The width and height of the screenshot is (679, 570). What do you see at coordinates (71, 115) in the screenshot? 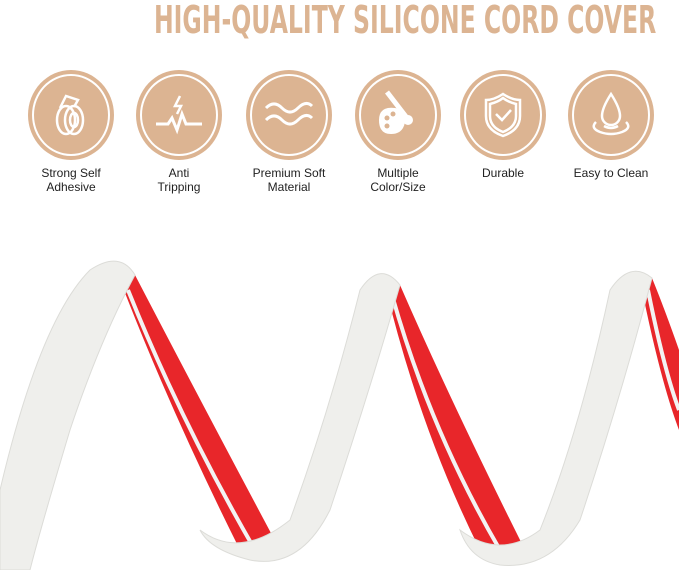
I see `tape-roll-icon` at bounding box center [71, 115].